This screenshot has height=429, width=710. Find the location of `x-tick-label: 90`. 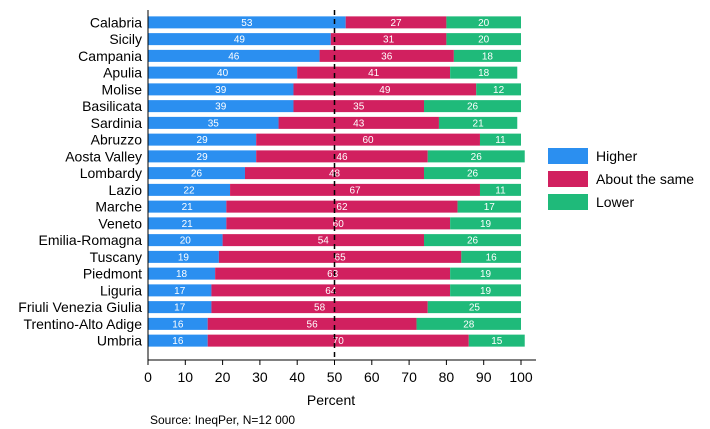

x-tick-label: 90 is located at coordinates (484, 377).